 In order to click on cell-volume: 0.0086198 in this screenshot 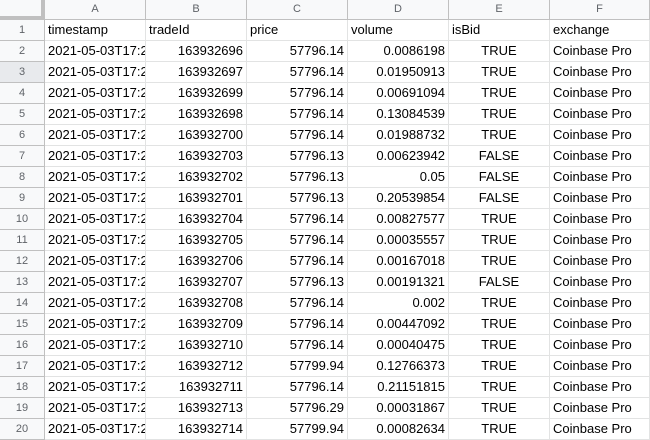, I will do `click(398, 51)`.